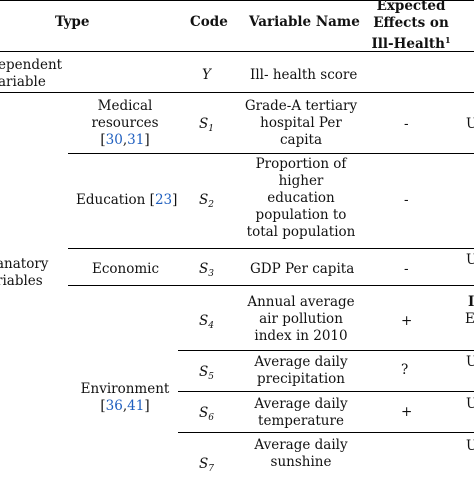 Image resolution: width=474 pixels, height=478 pixels. What do you see at coordinates (136, 140) in the screenshot?
I see `ref-link: 31` at bounding box center [136, 140].